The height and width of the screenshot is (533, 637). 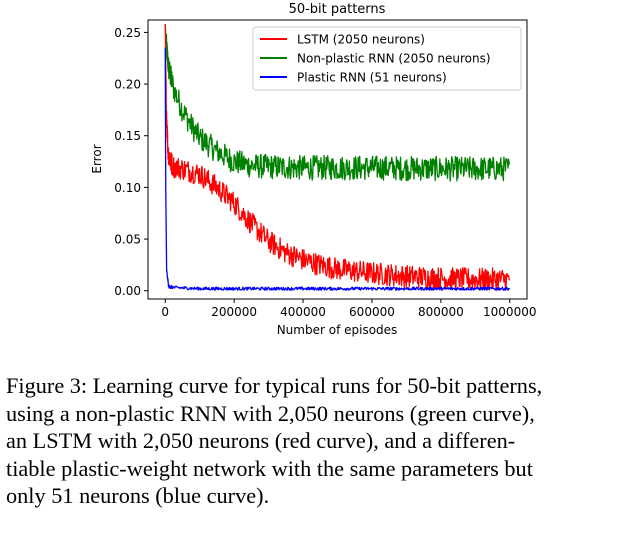 What do you see at coordinates (394, 59) in the screenshot?
I see `legend-label-nonplastic-rnn: Non-plastic RNN (2050 neurons)` at bounding box center [394, 59].